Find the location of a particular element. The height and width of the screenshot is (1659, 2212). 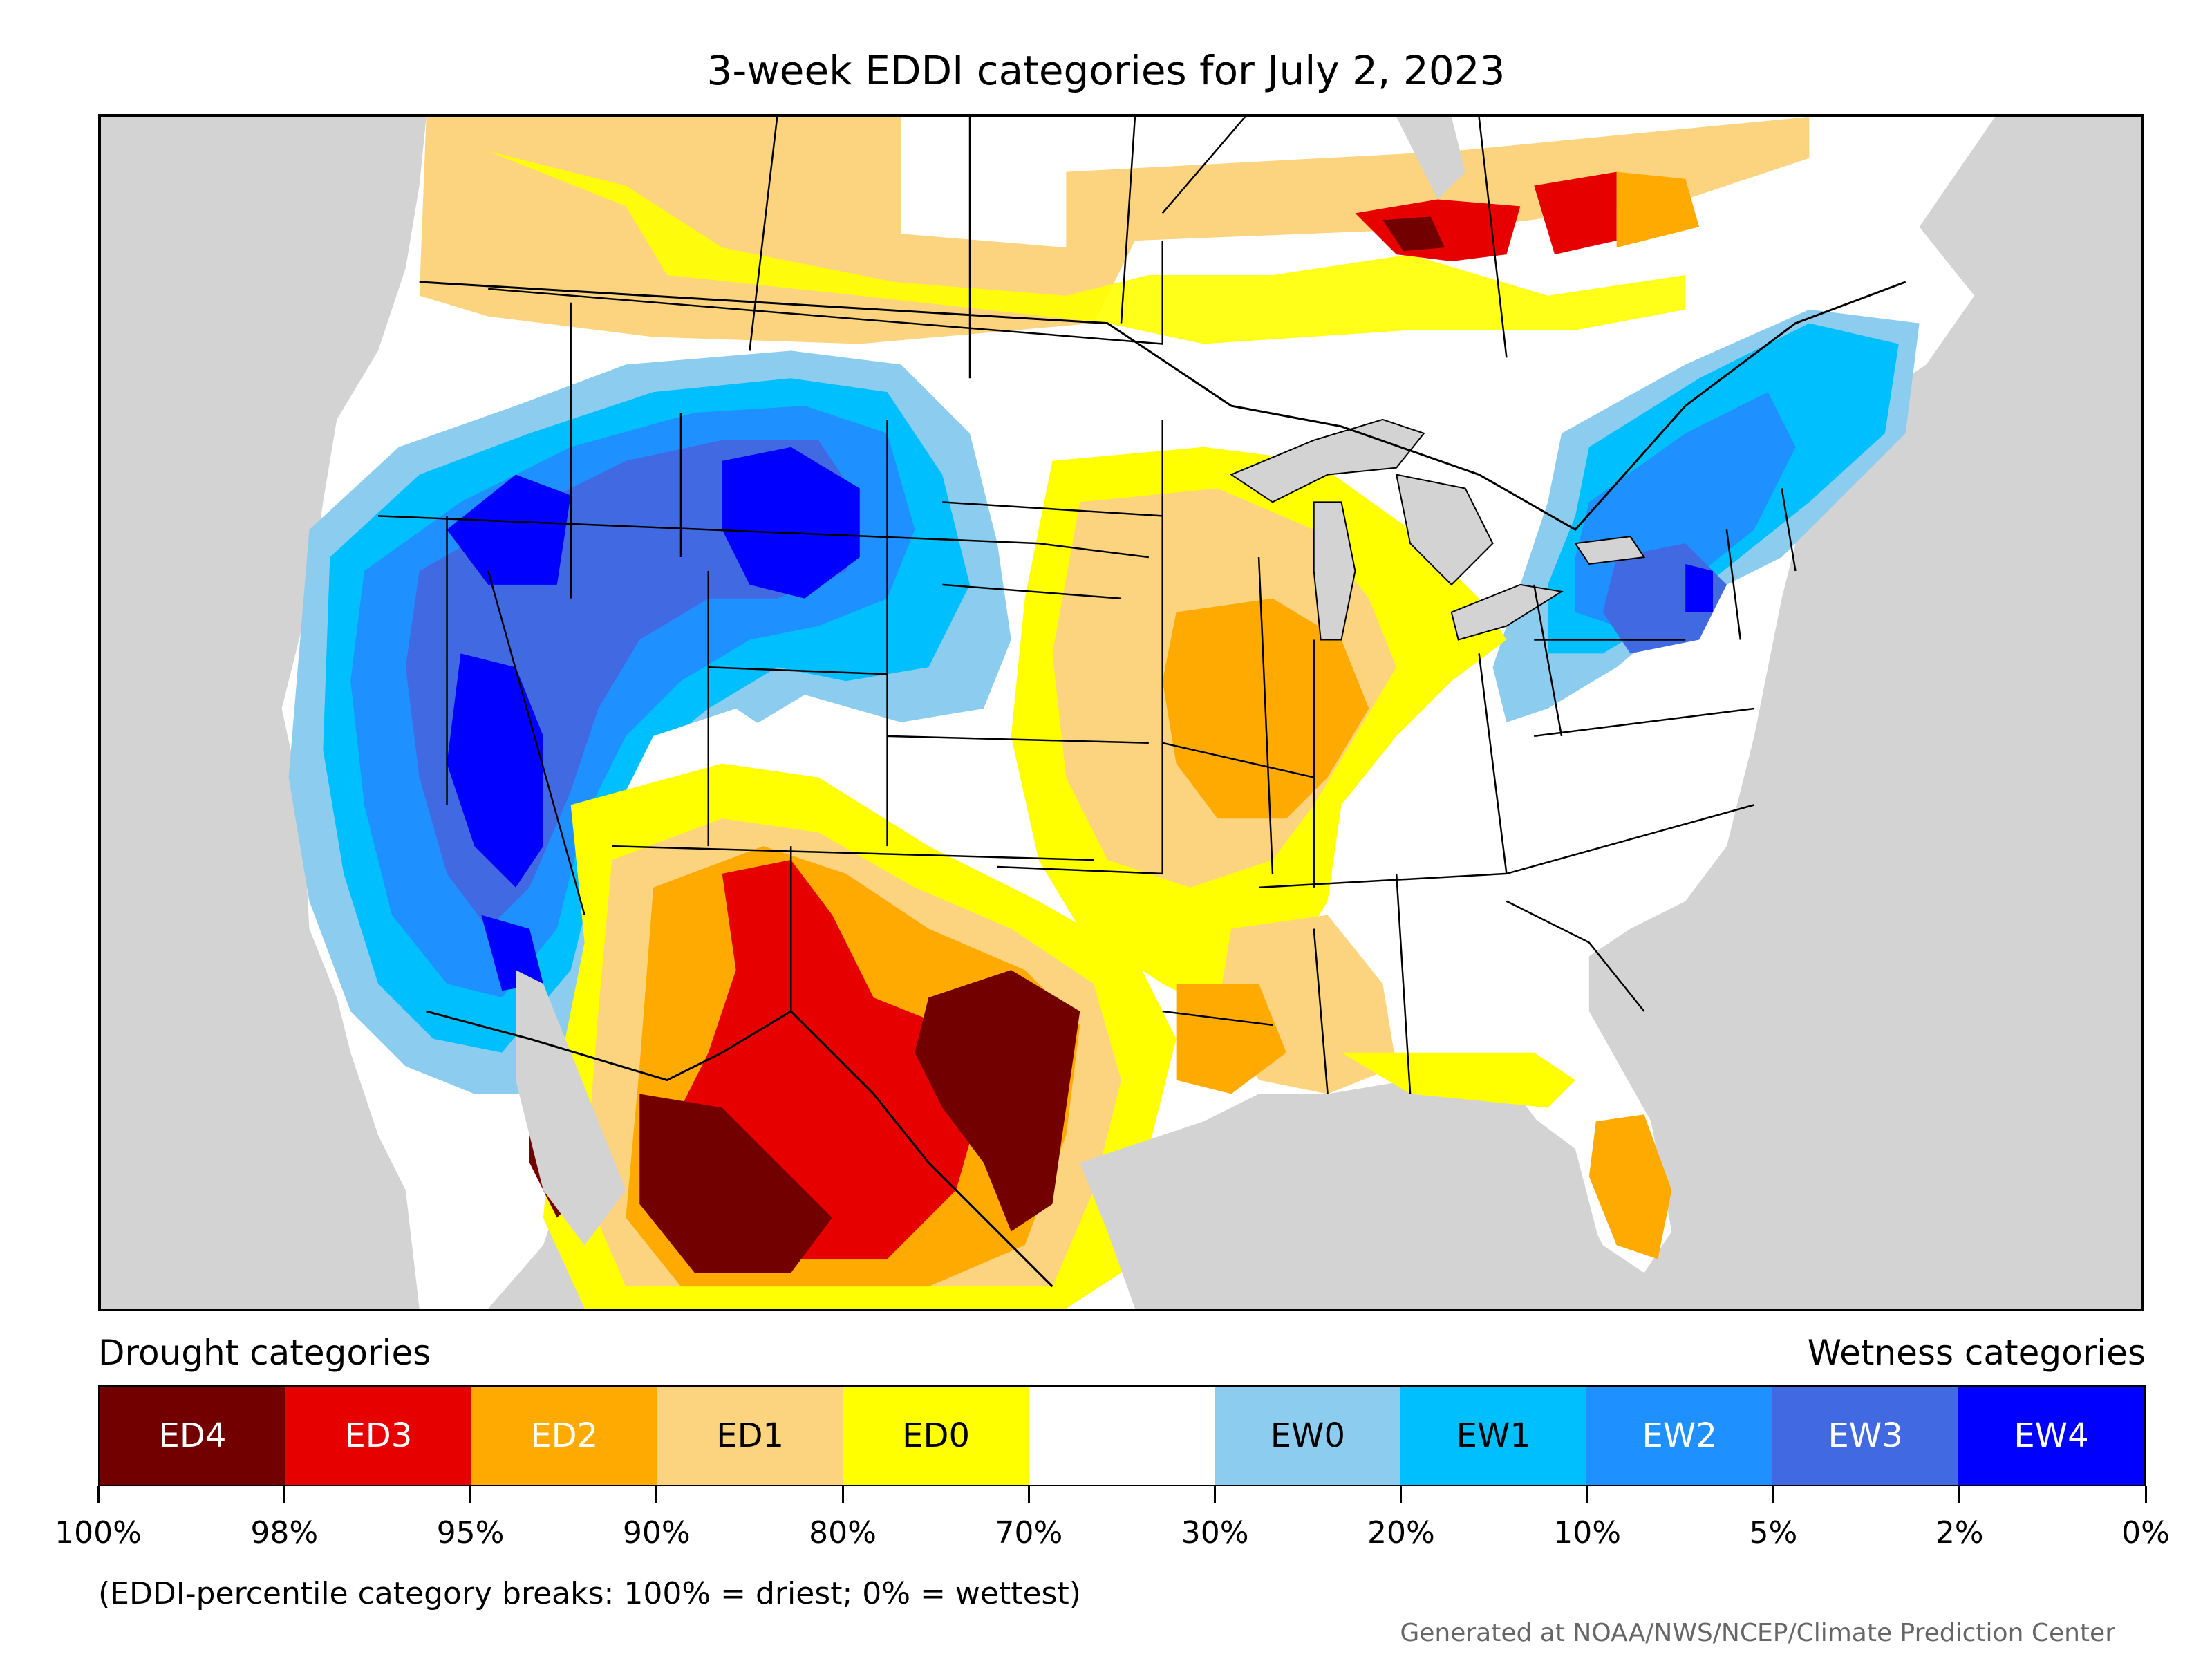

color-legend: ED4 ED3 ED2 ED1 ED0 EW0 EW1 EW2 EW3 EW4 is located at coordinates (1122, 1436).